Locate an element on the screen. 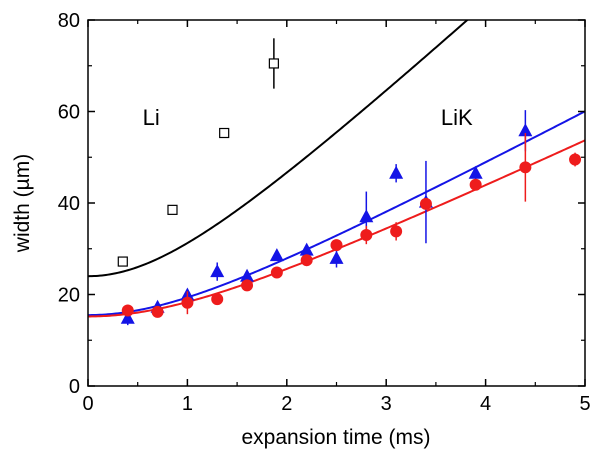 The image size is (606, 450). x-tick-label: 5 is located at coordinates (584, 404).